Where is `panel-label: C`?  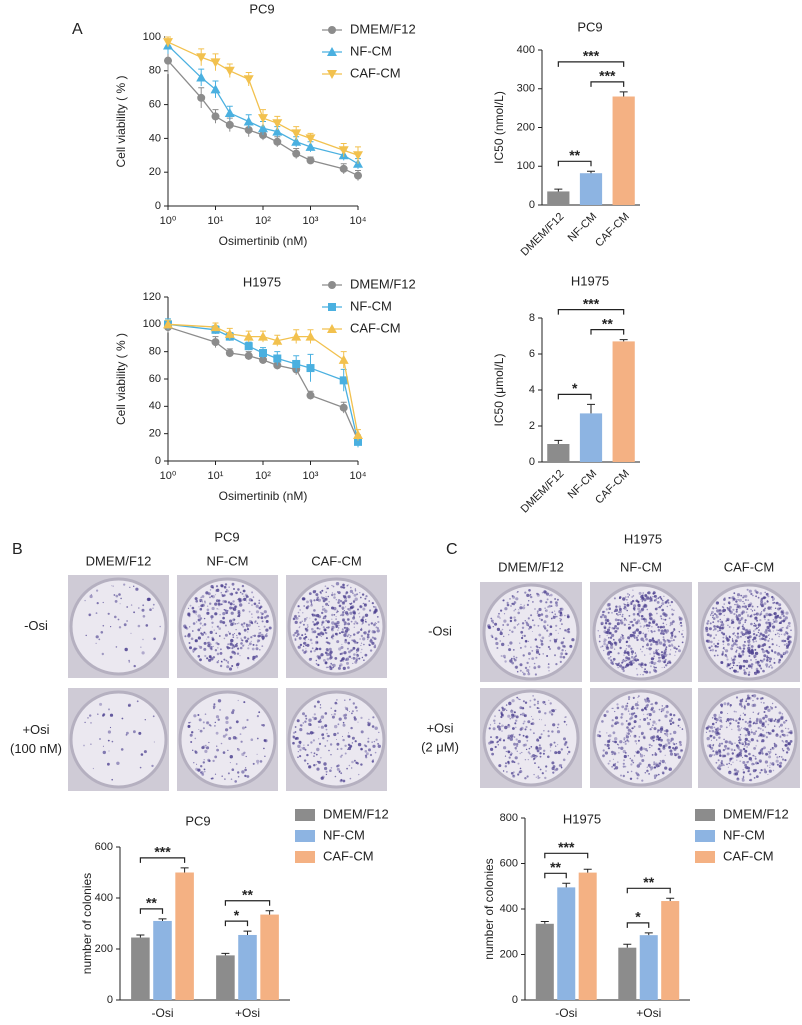
panel-label: C is located at coordinates (452, 549).